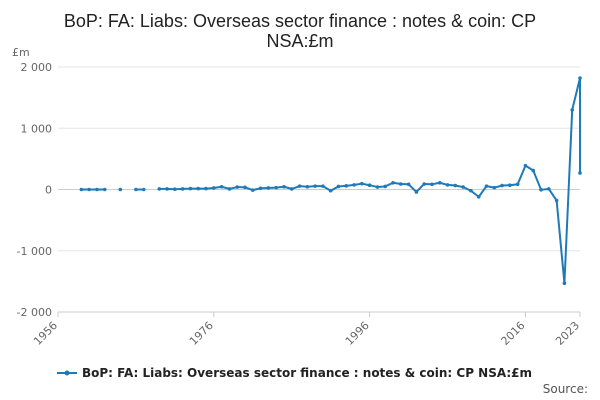 The width and height of the screenshot is (600, 400). I want to click on y-tick-label: -2 000, so click(34, 312).